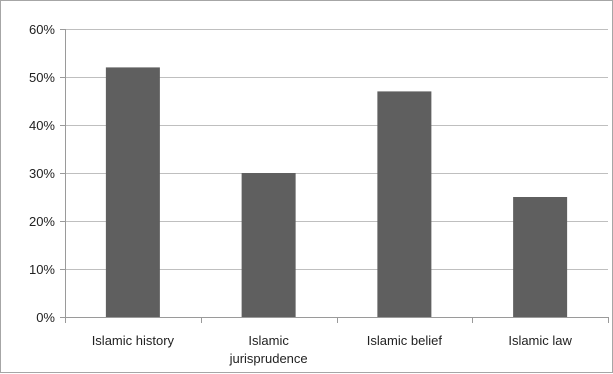  What do you see at coordinates (405, 340) in the screenshot?
I see `x-category-label: Islamic belief` at bounding box center [405, 340].